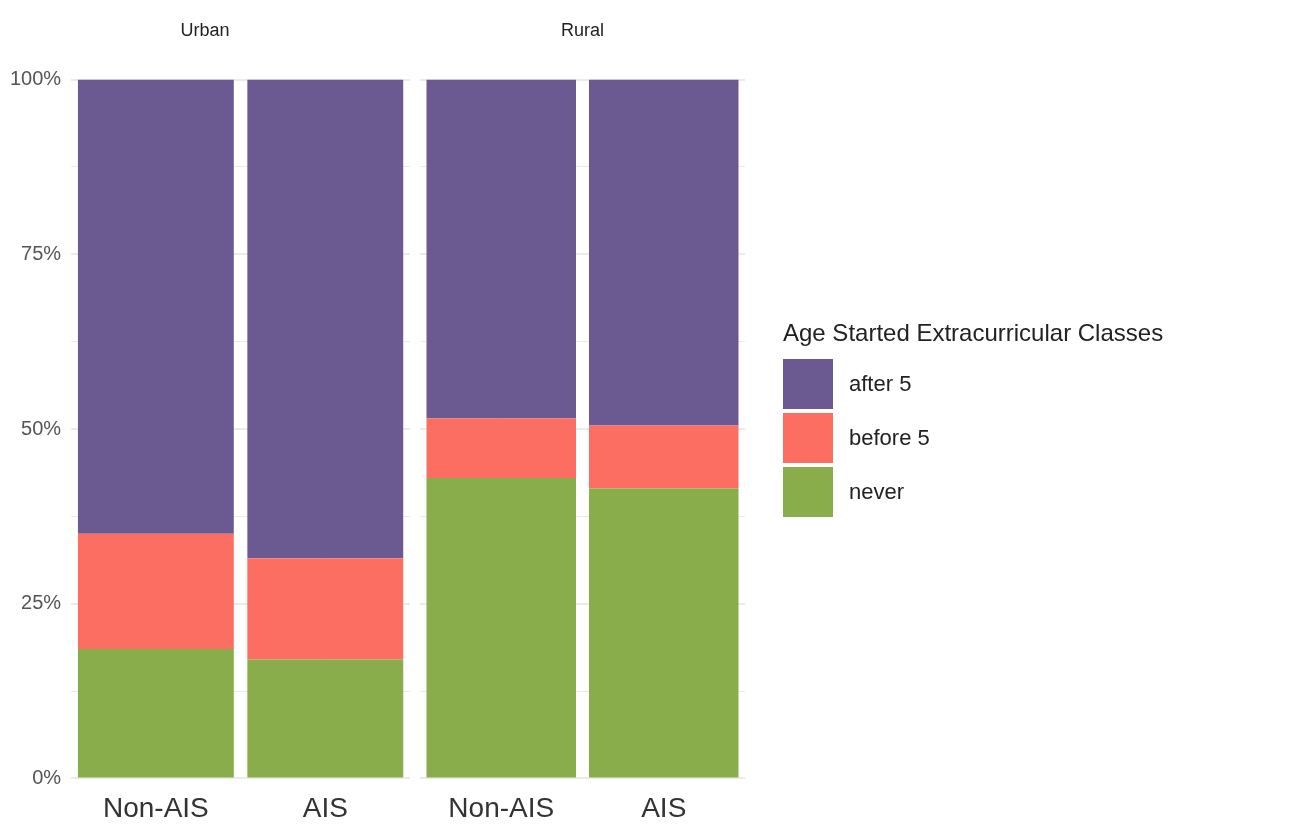 Image resolution: width=1296 pixels, height=840 pixels. Describe the element at coordinates (880, 384) in the screenshot. I see `legend-label: after 5` at that location.